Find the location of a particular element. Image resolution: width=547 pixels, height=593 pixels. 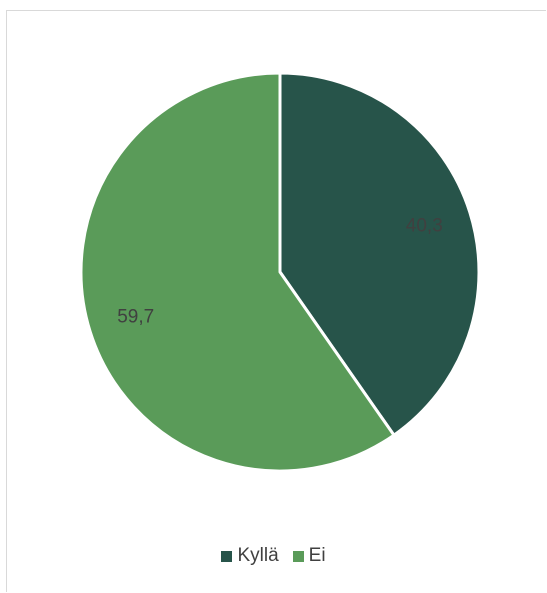

legend-swatch-kylla is located at coordinates (227, 556).